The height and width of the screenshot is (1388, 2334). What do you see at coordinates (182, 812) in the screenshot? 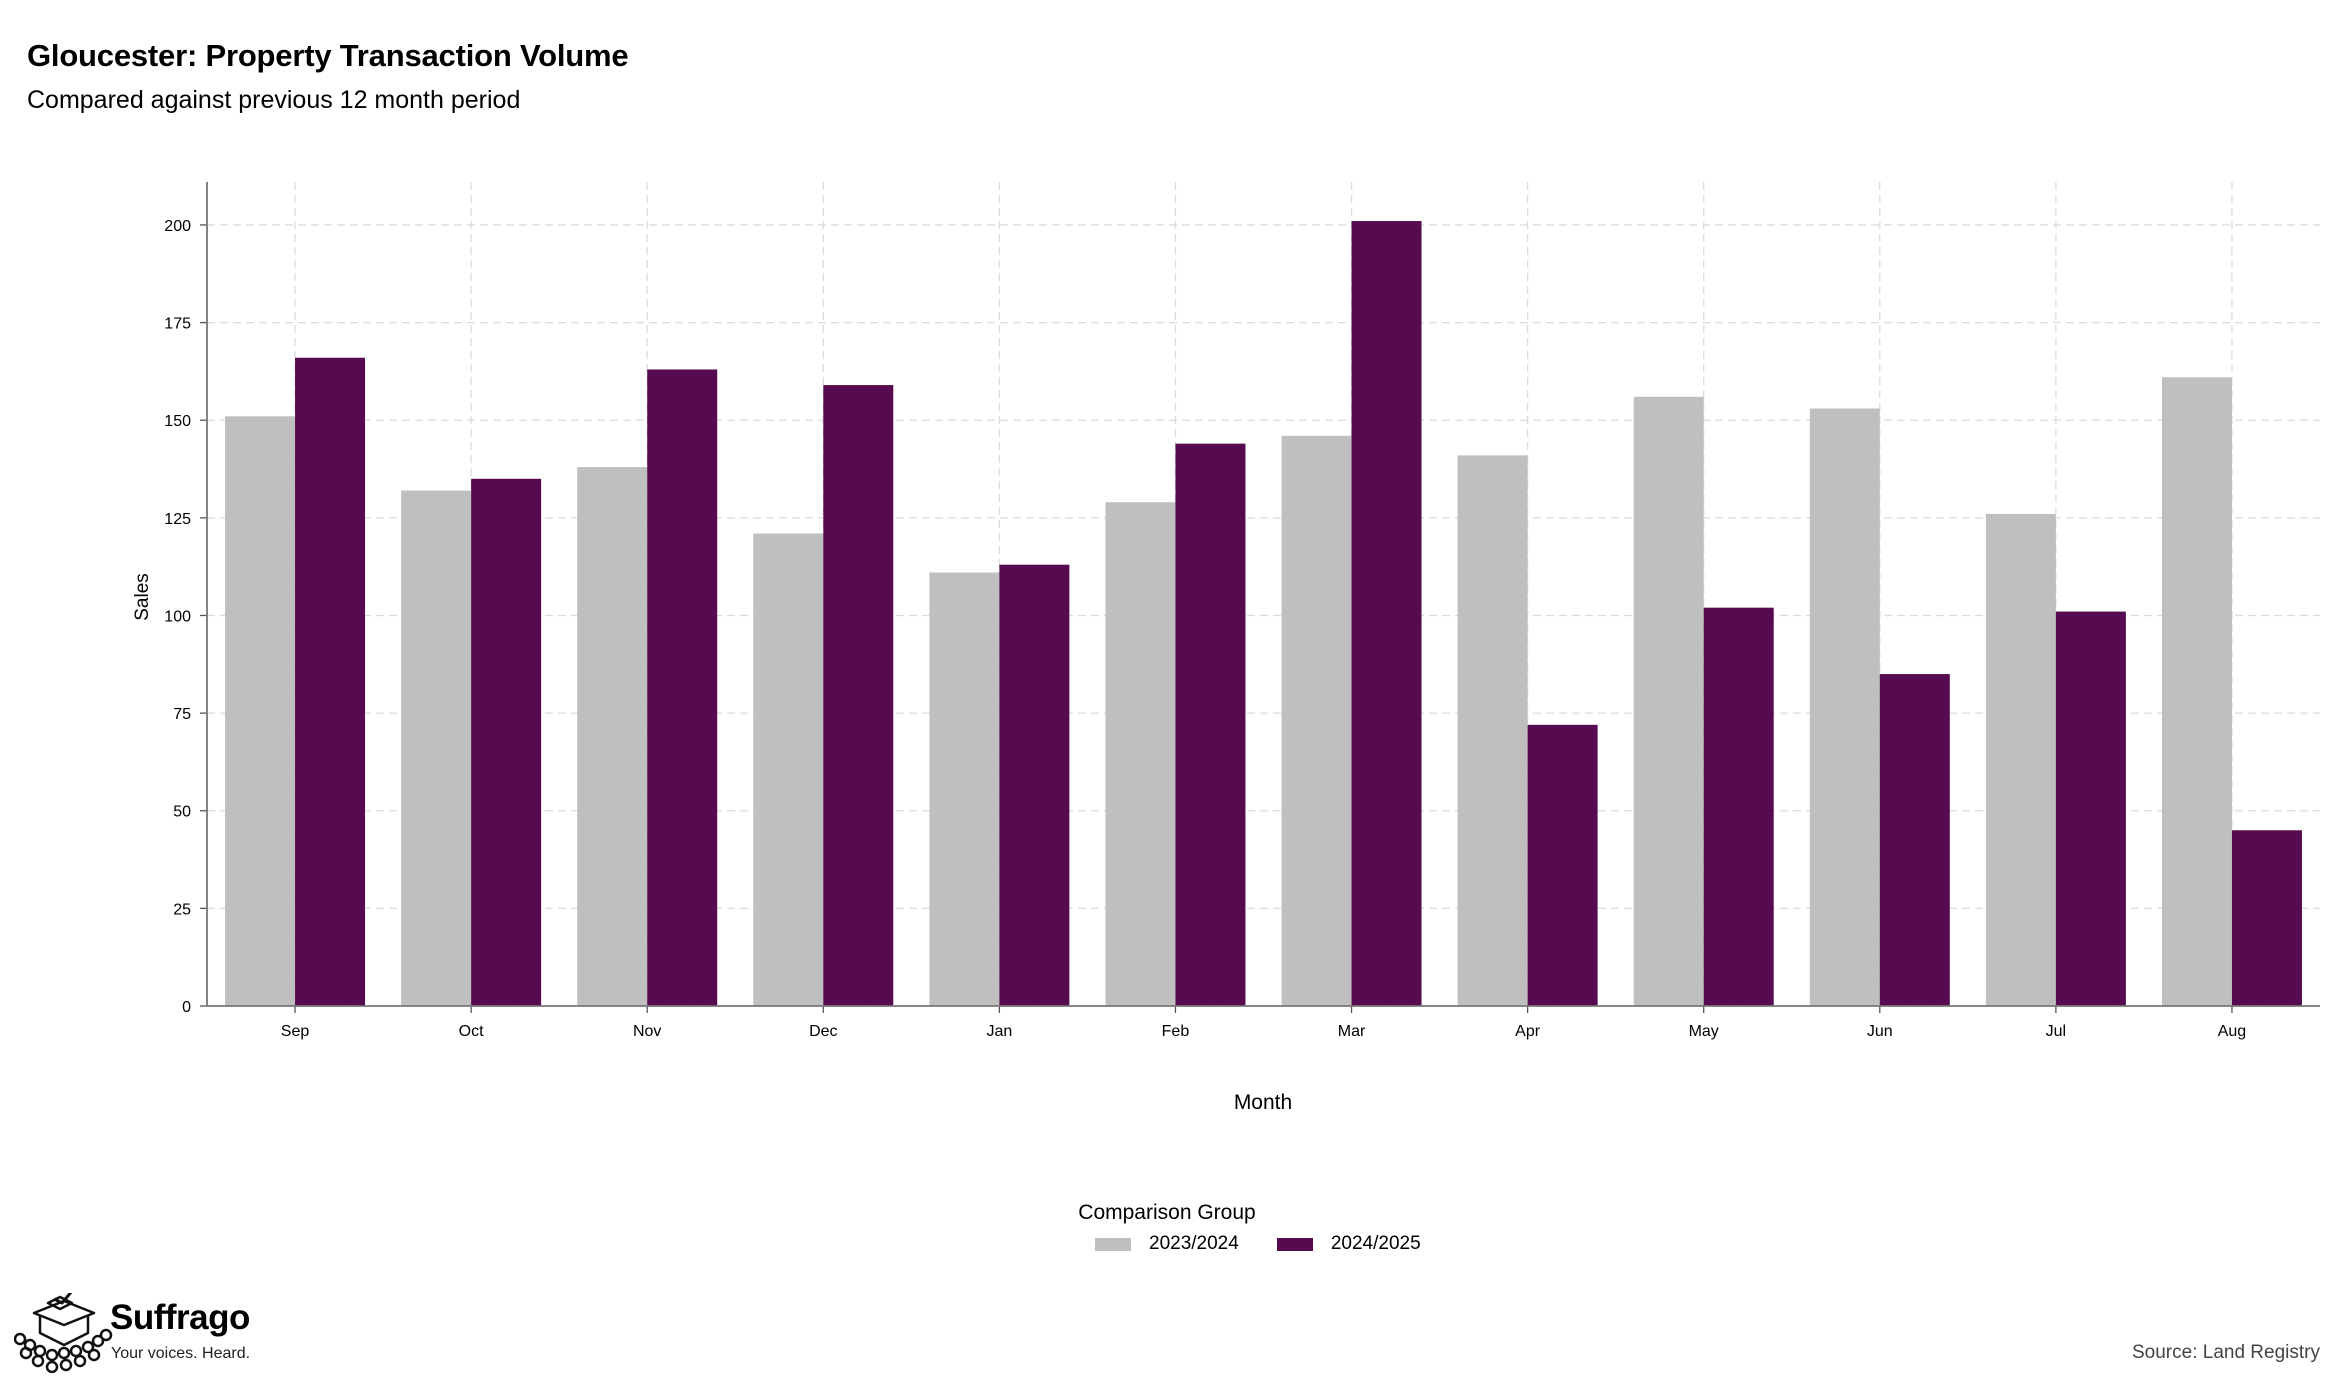
I see `y-tick-label: 50` at bounding box center [182, 812].